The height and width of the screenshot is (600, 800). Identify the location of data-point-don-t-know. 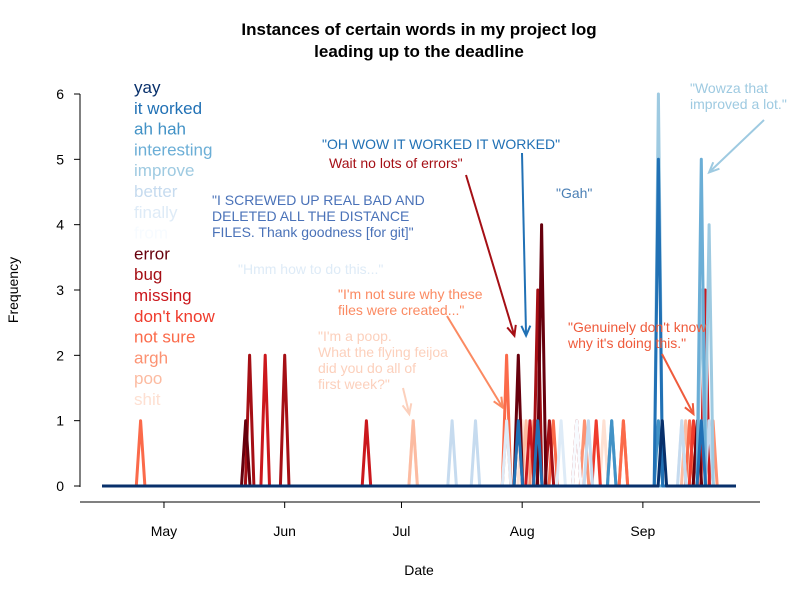
(693, 420).